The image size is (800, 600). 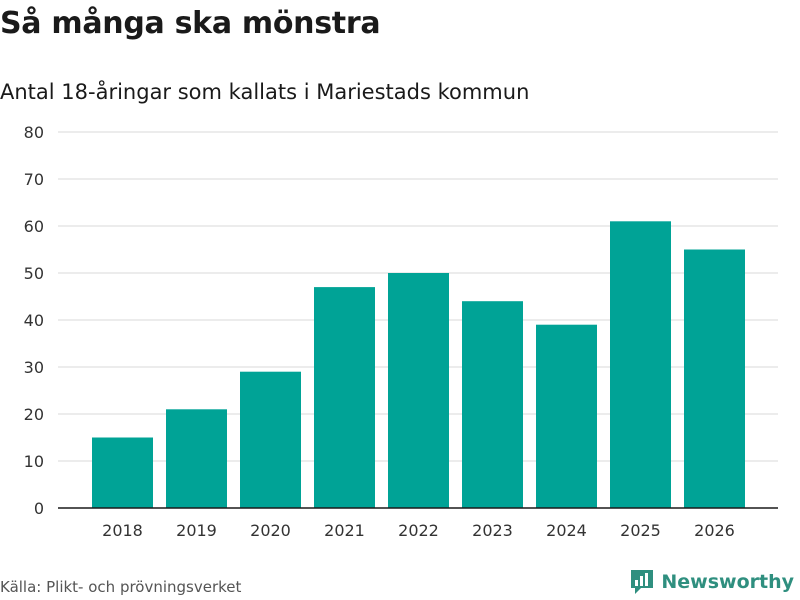 I want to click on y-tick-label: 30, so click(x=34, y=367).